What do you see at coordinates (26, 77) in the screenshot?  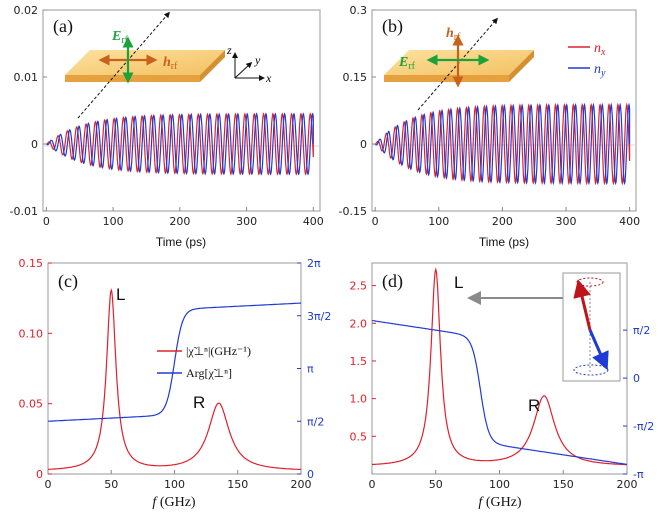 I see `y-tick-label: 0.01` at bounding box center [26, 77].